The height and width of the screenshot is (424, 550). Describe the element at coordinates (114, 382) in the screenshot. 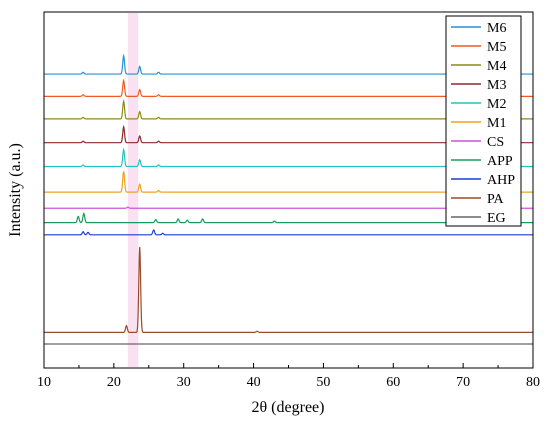

I see `x-tick-label: 20` at that location.